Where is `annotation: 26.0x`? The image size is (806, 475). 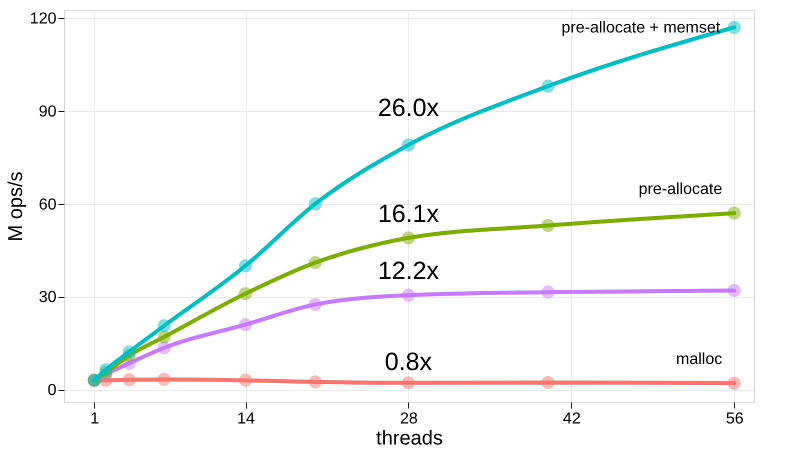 annotation: 26.0x is located at coordinates (409, 108).